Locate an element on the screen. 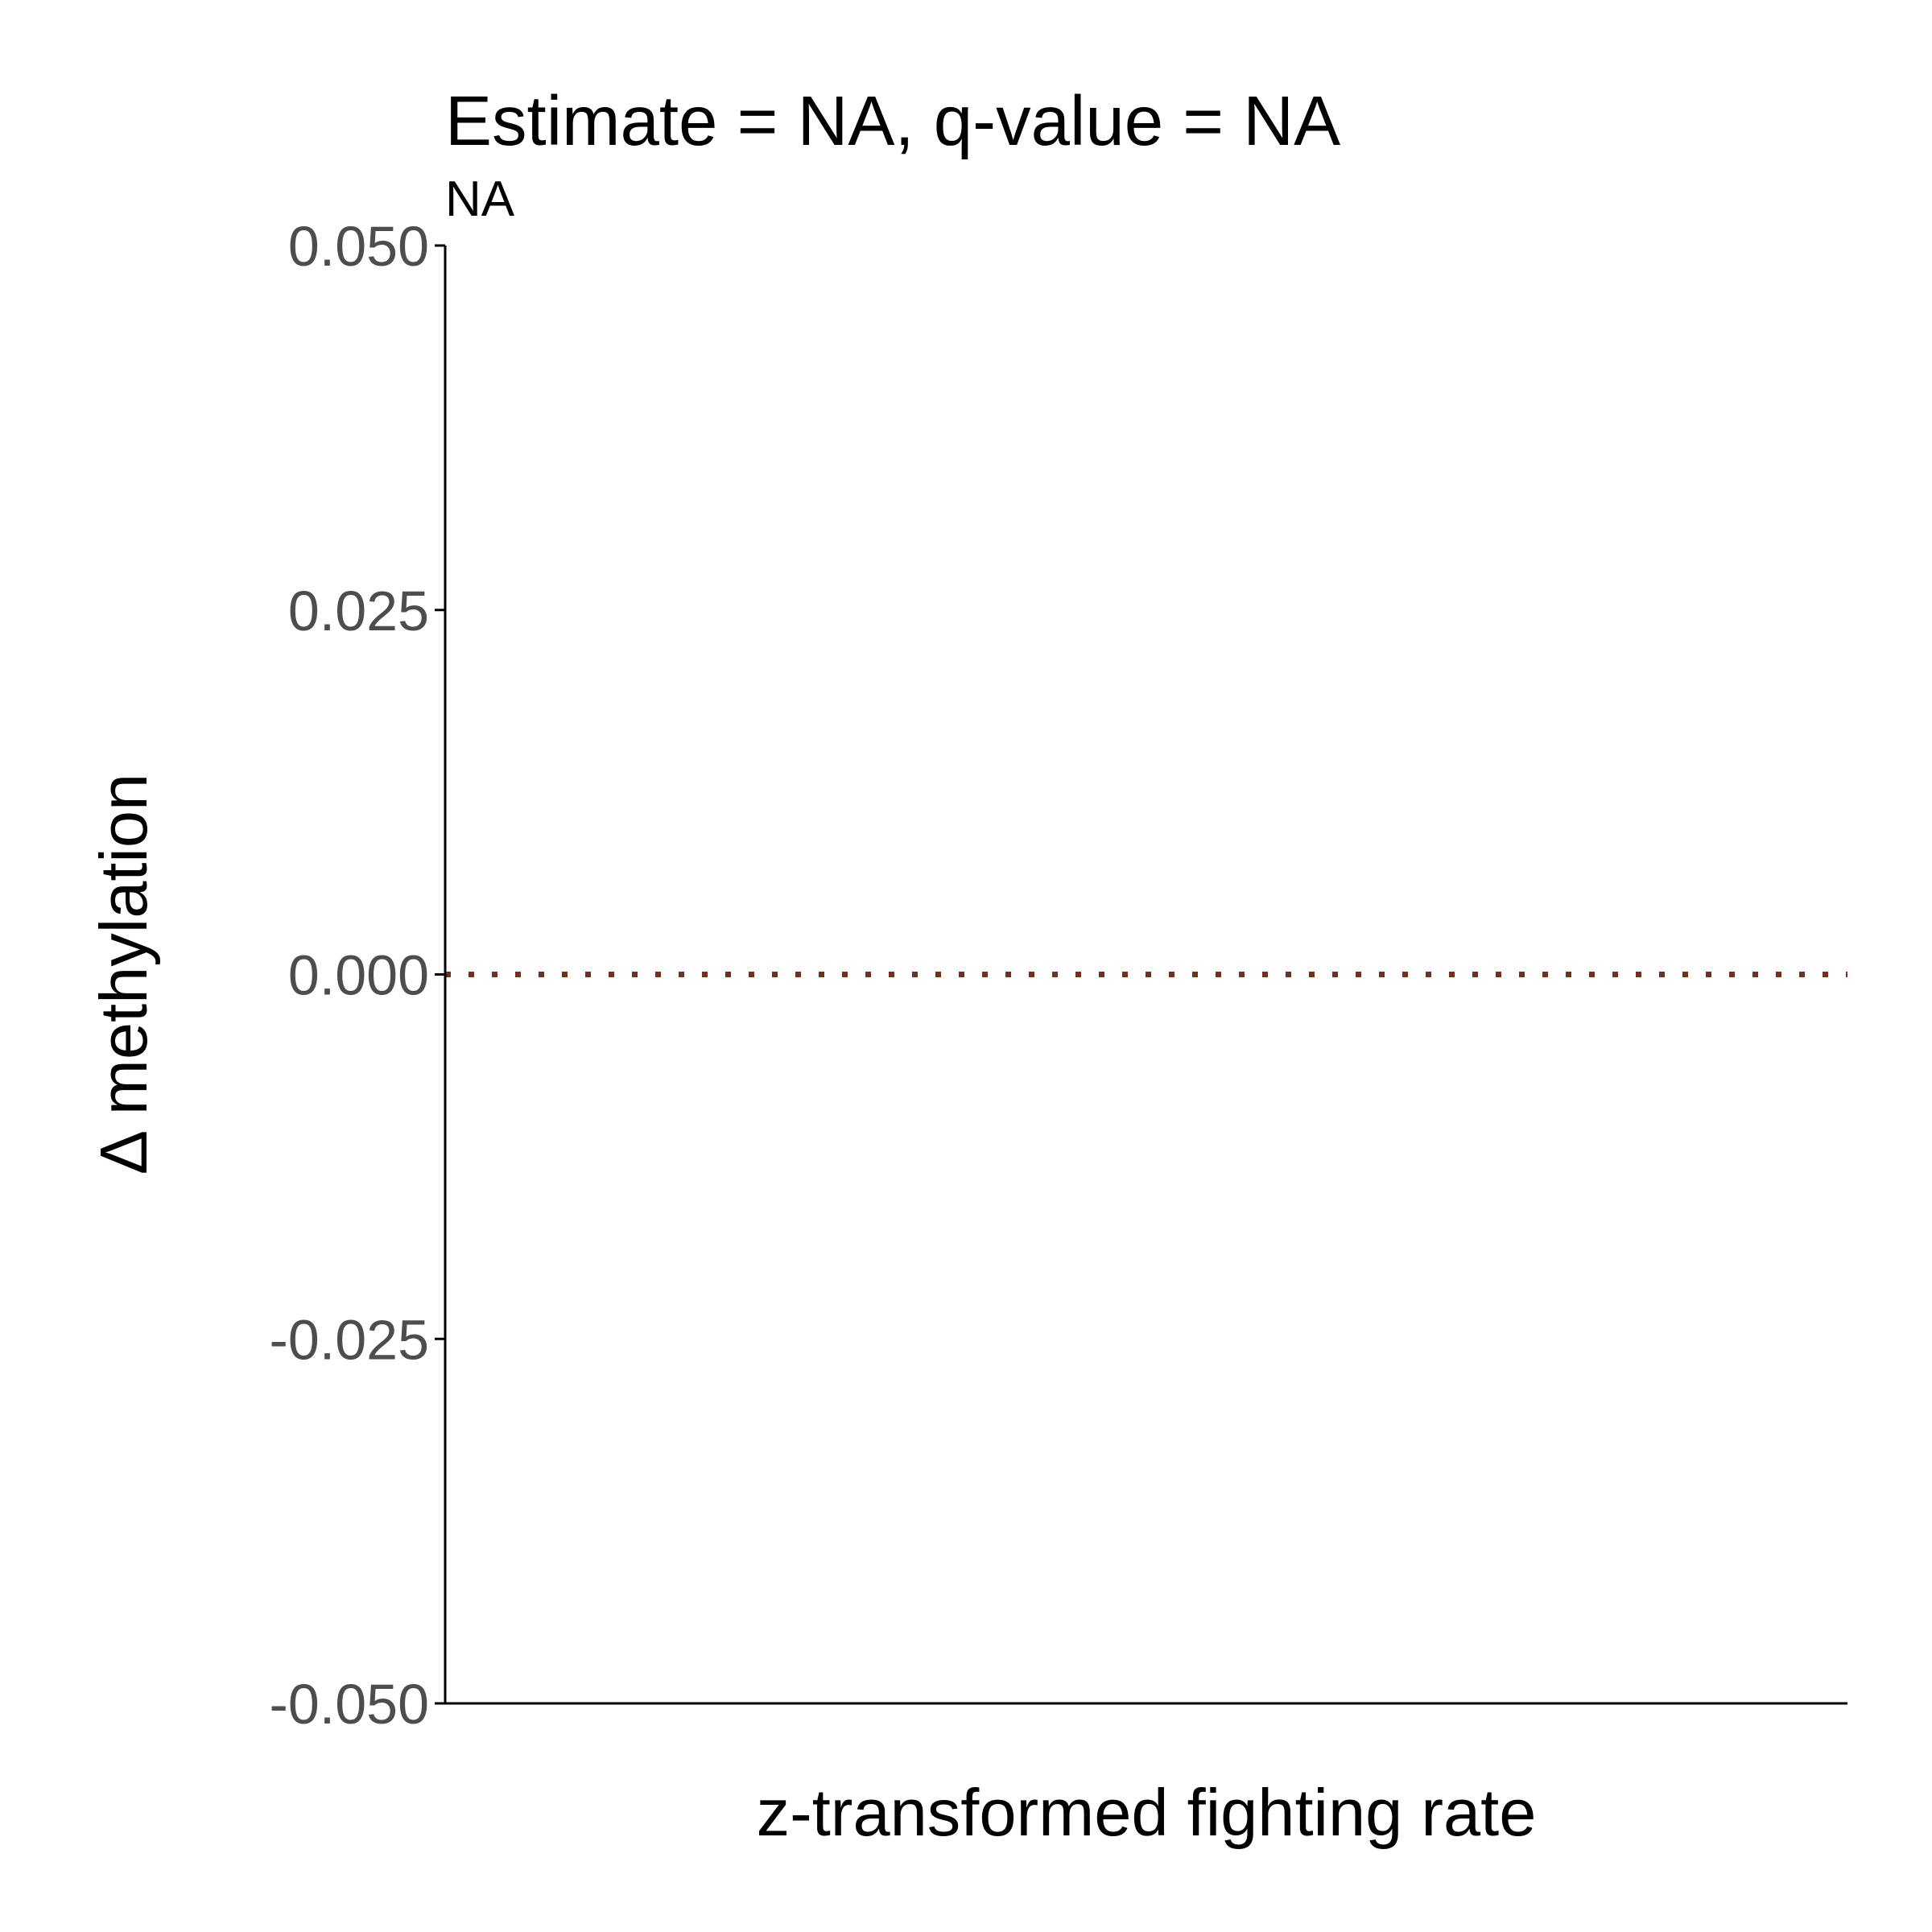  y-tick-label: 0.000 is located at coordinates (358, 975).